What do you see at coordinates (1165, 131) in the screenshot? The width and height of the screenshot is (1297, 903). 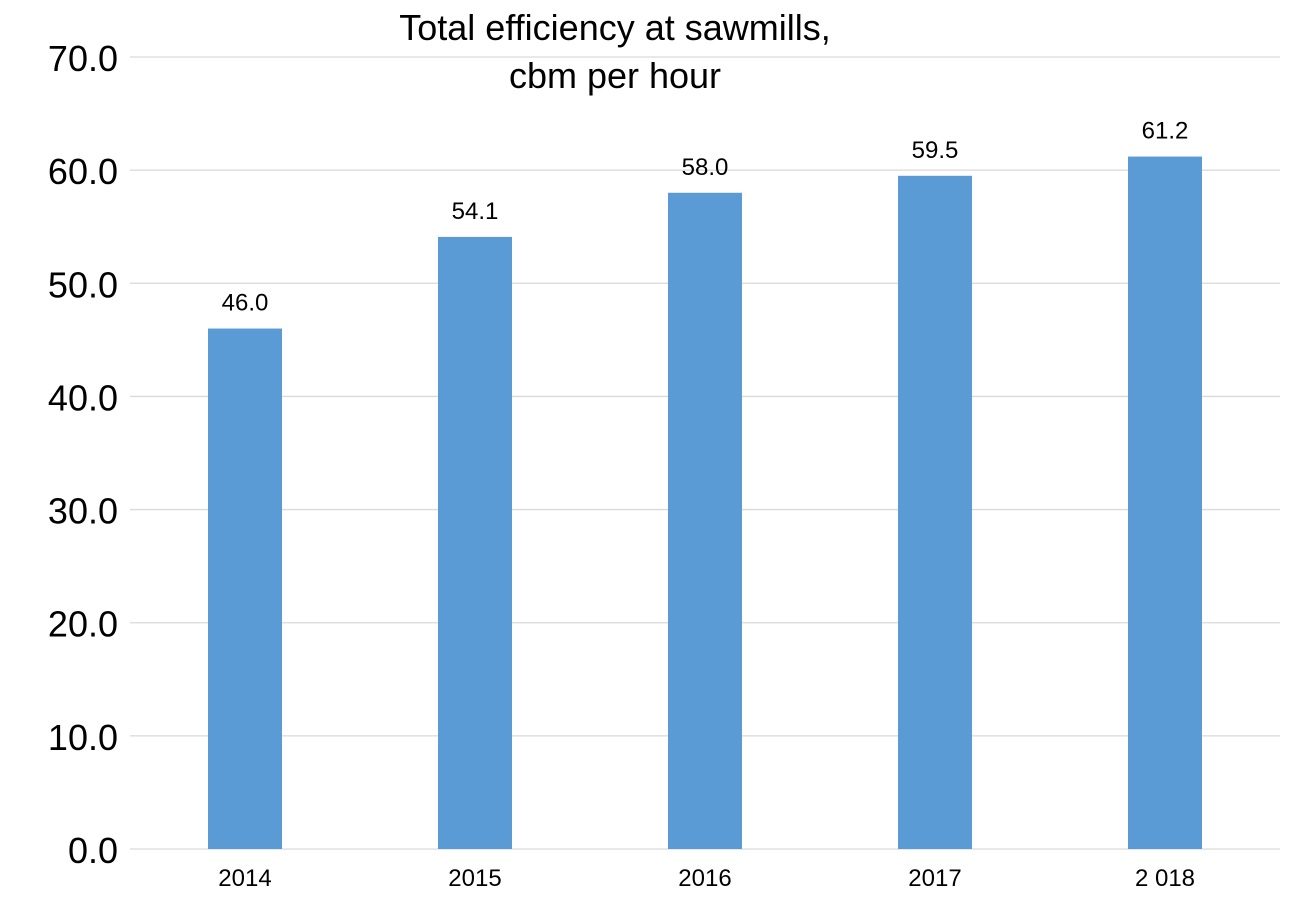 I see `data-label: 61.2` at bounding box center [1165, 131].